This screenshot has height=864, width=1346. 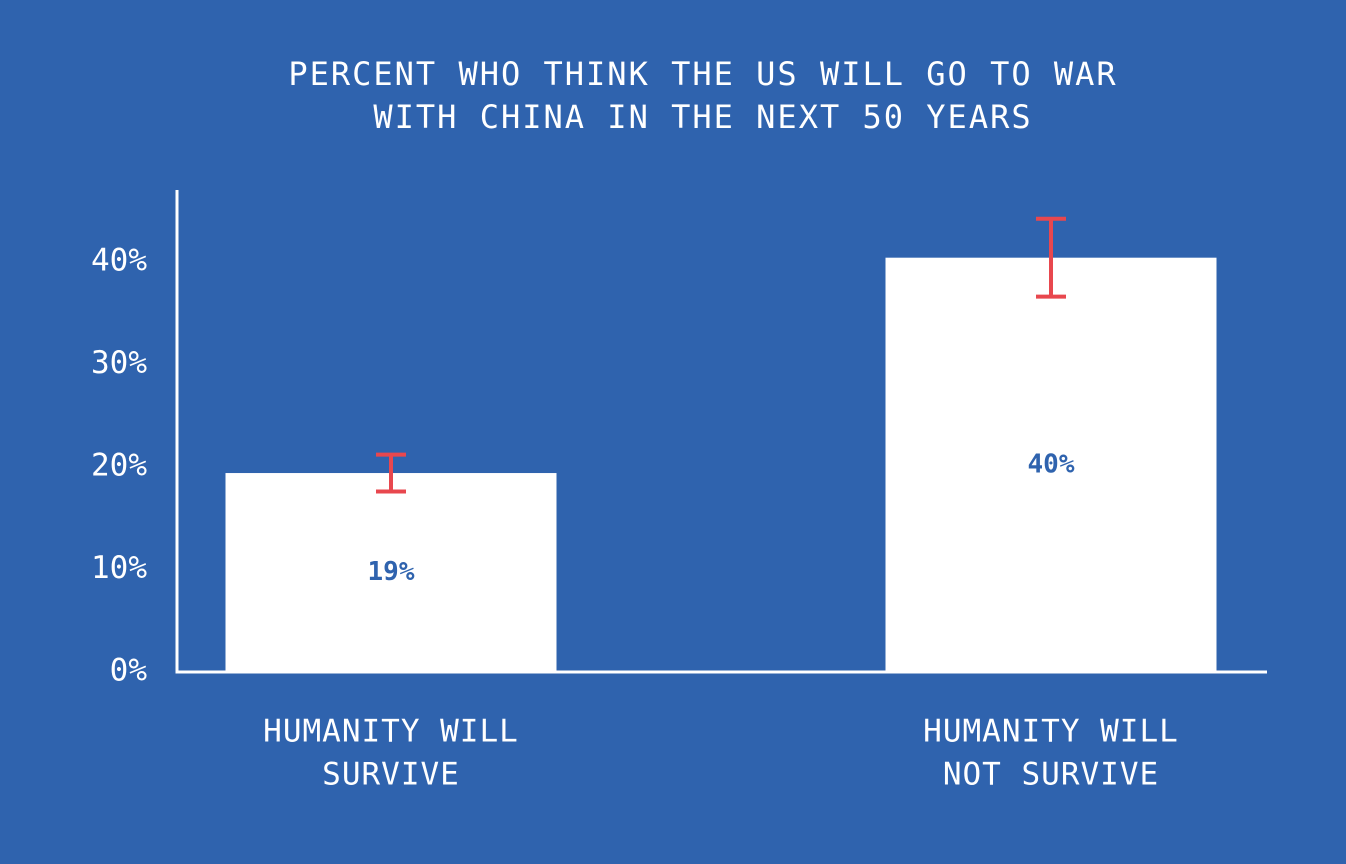 I want to click on value-label: 19%, so click(x=391, y=572).